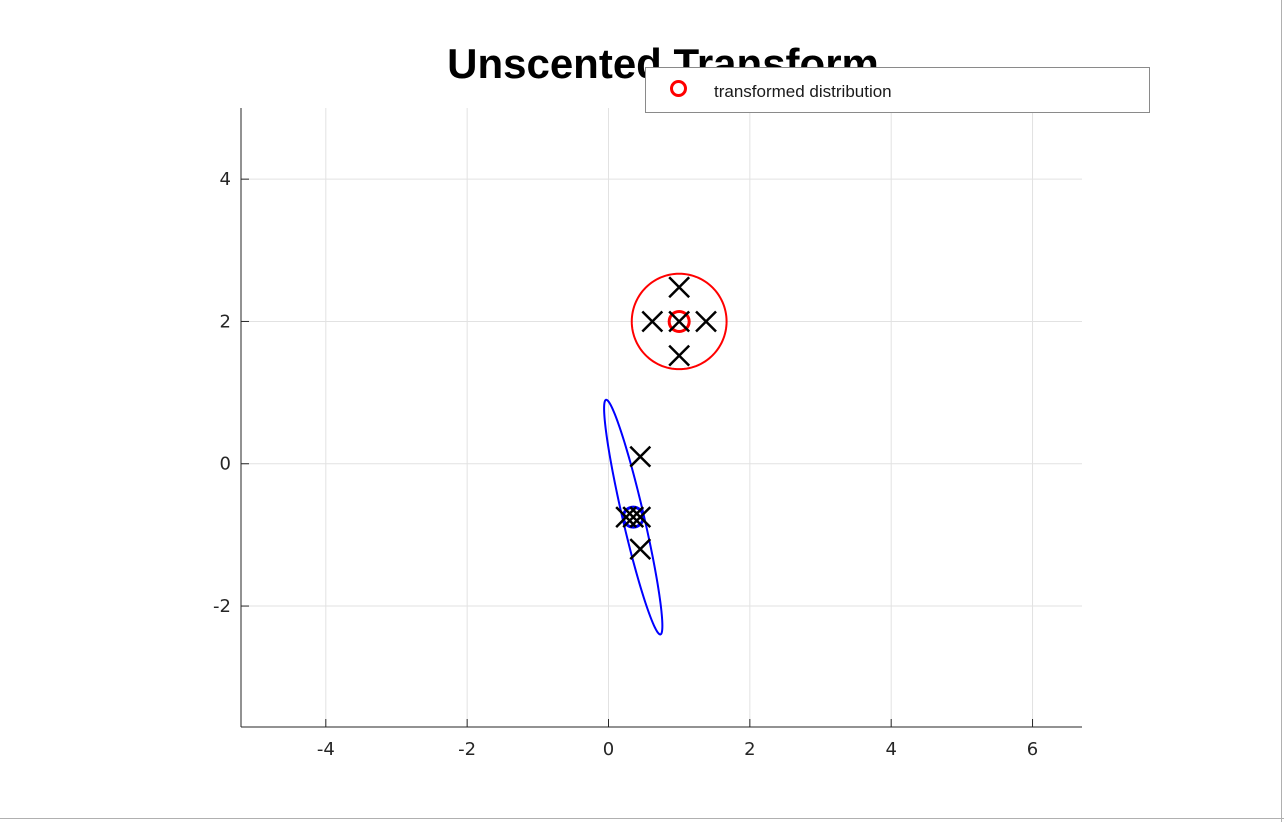  What do you see at coordinates (890, 749) in the screenshot?
I see `x-tick-label: 4` at bounding box center [890, 749].